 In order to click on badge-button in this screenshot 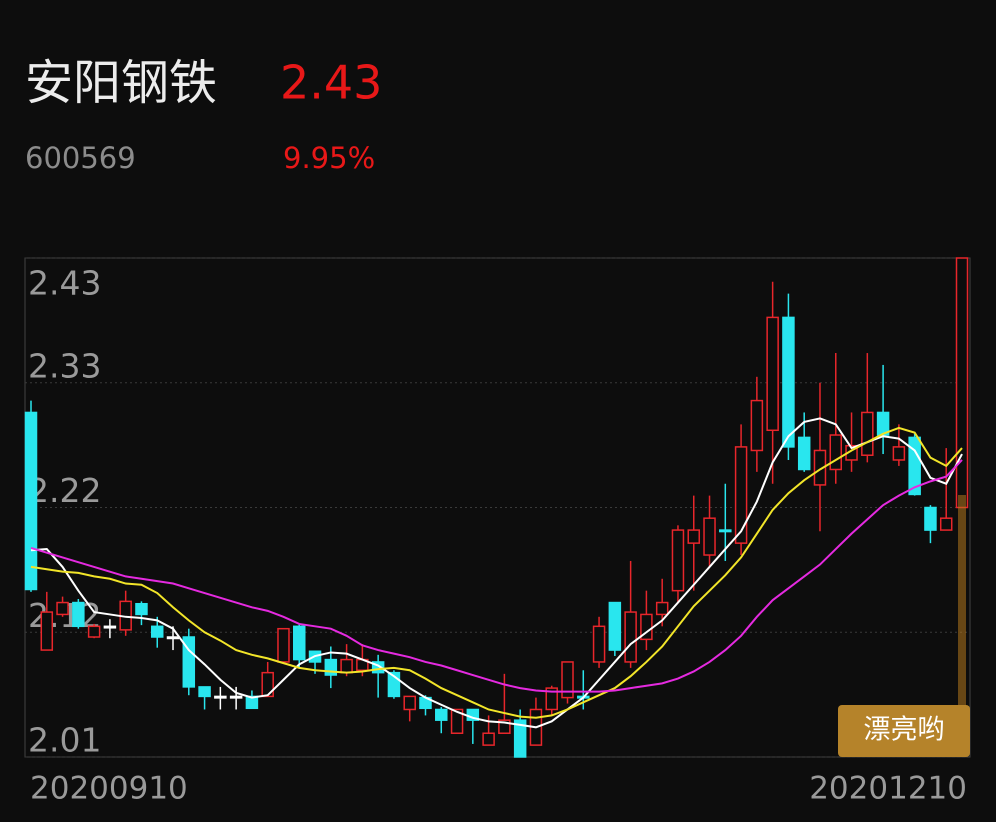, I will do `click(904, 731)`.